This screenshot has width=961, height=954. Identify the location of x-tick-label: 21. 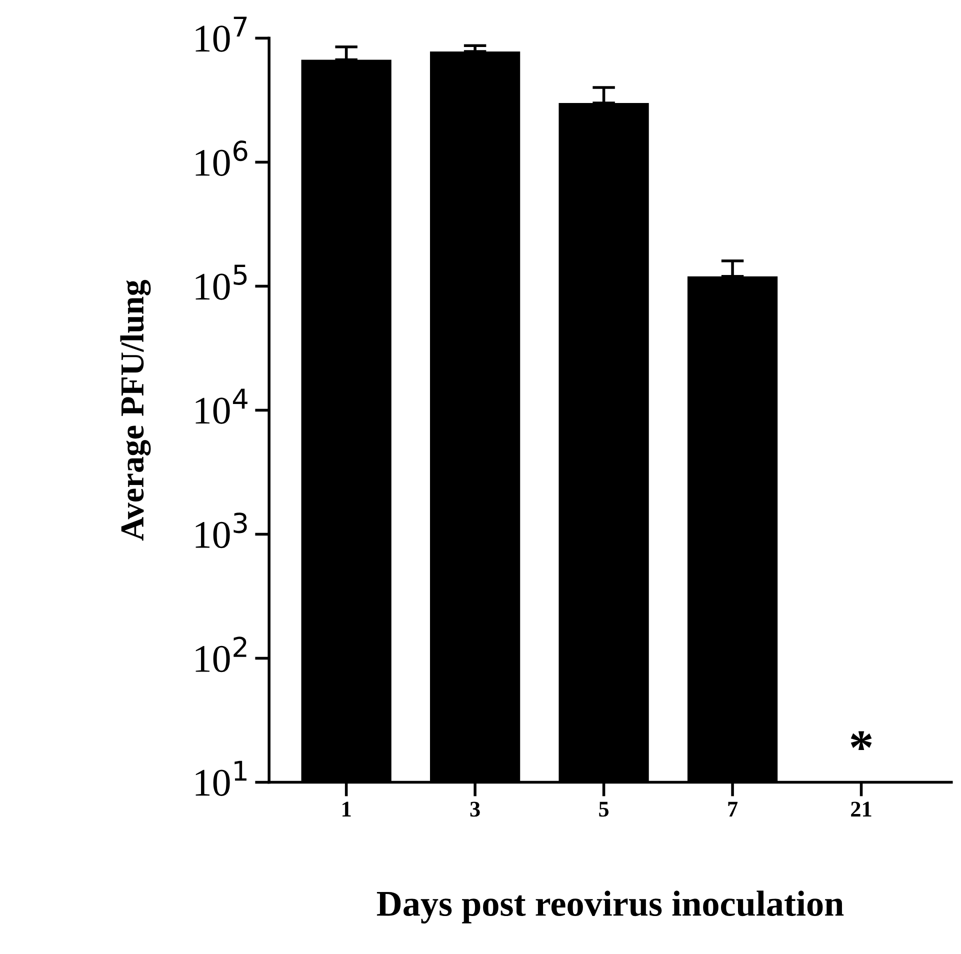
(861, 809).